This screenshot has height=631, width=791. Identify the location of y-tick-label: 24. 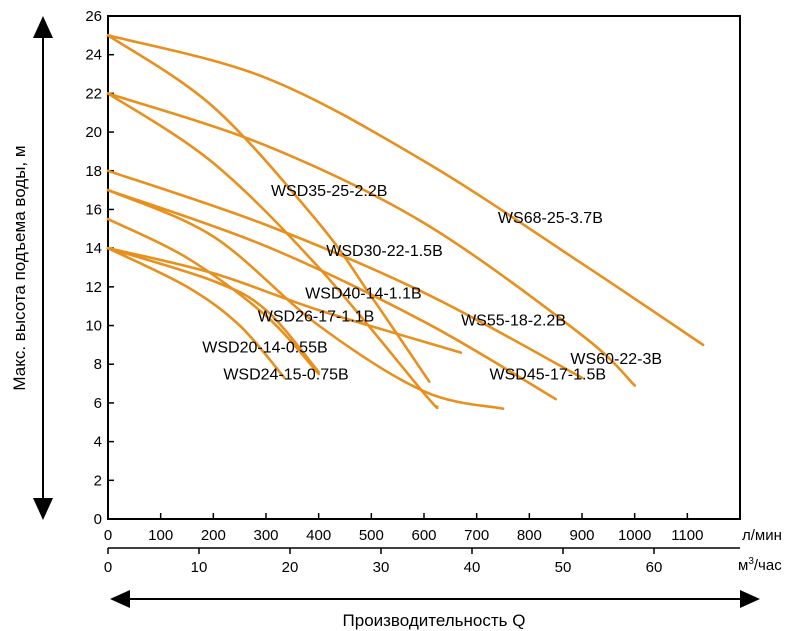
(93, 55).